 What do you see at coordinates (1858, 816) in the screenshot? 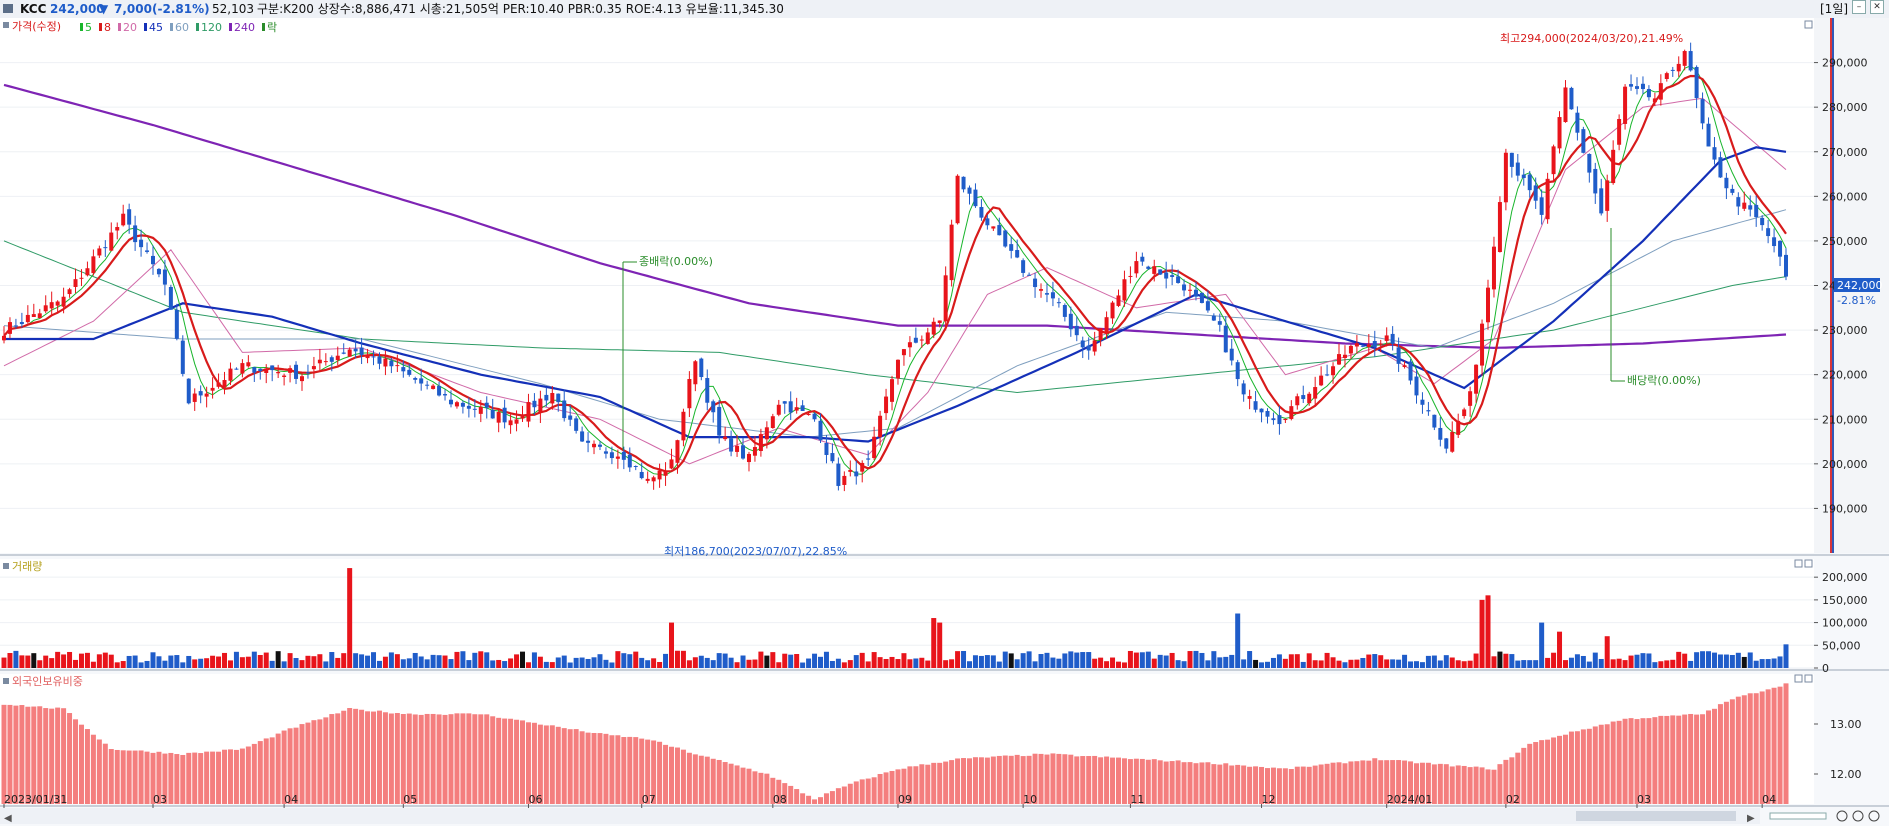
I see `zoom-reset-icon` at bounding box center [1858, 816].